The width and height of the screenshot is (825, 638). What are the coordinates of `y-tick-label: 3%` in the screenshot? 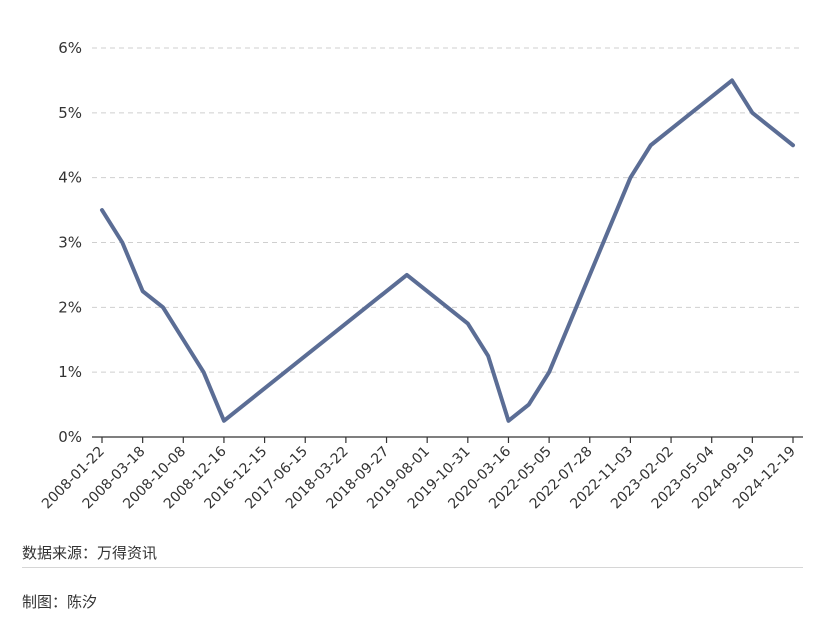 It's located at (70, 243).